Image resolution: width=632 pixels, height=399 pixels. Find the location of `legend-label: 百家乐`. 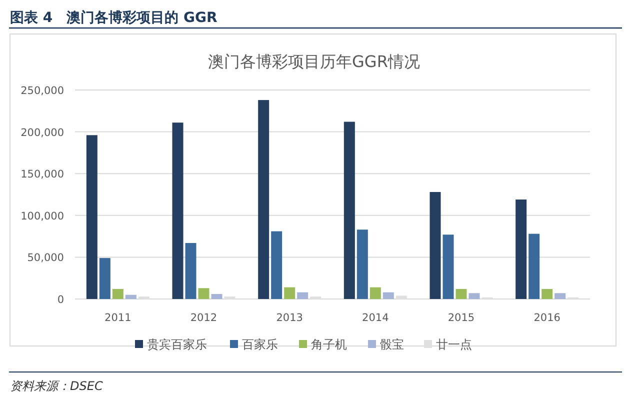

legend-label: 百家乐 is located at coordinates (260, 345).